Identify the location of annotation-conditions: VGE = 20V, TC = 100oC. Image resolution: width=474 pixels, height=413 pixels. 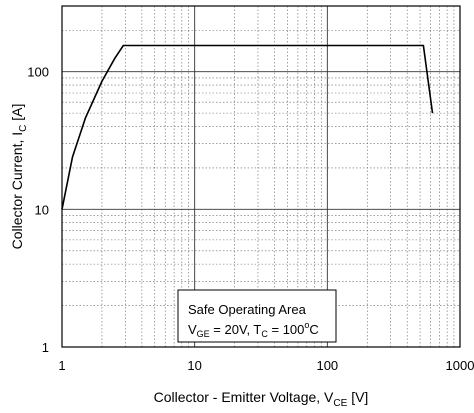
(253, 329).